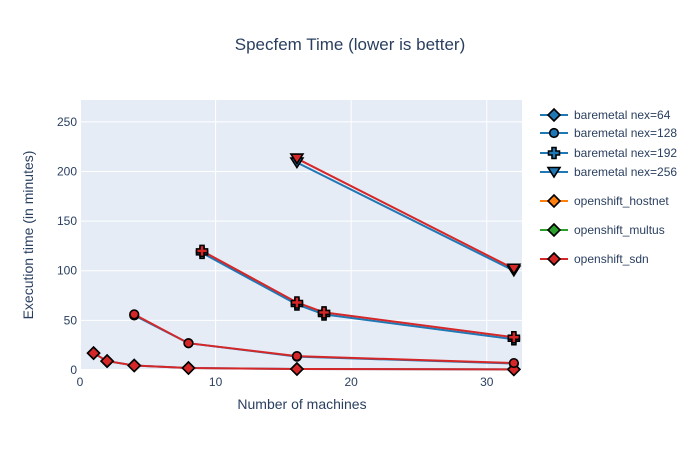 This screenshot has width=700, height=455. I want to click on x-tick-label: 10, so click(216, 382).